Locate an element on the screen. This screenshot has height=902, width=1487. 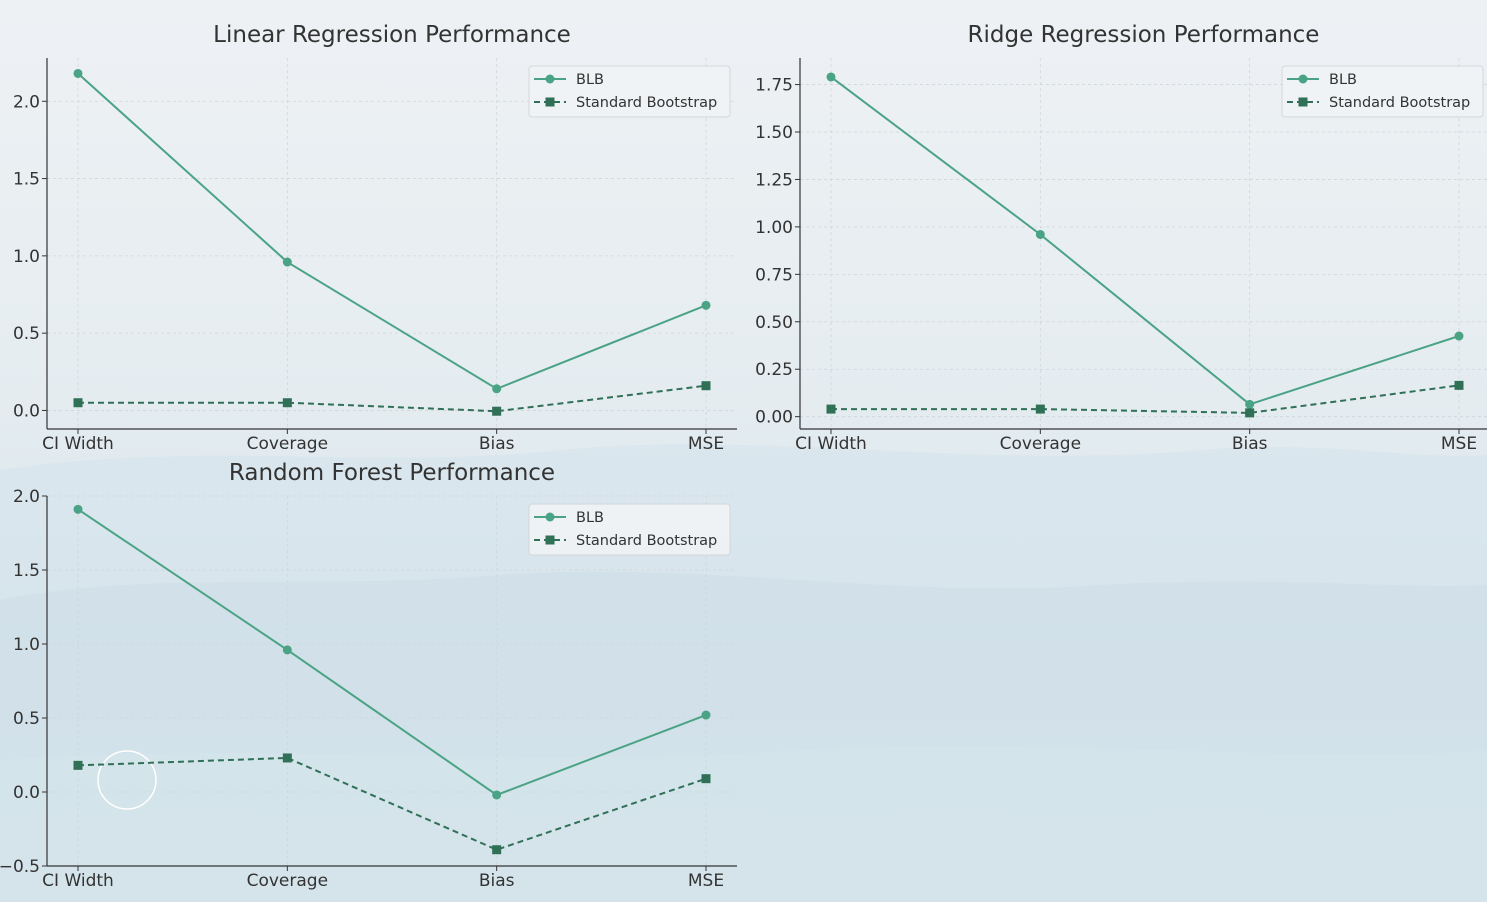
y-tick-label: 0.00 is located at coordinates (774, 418).